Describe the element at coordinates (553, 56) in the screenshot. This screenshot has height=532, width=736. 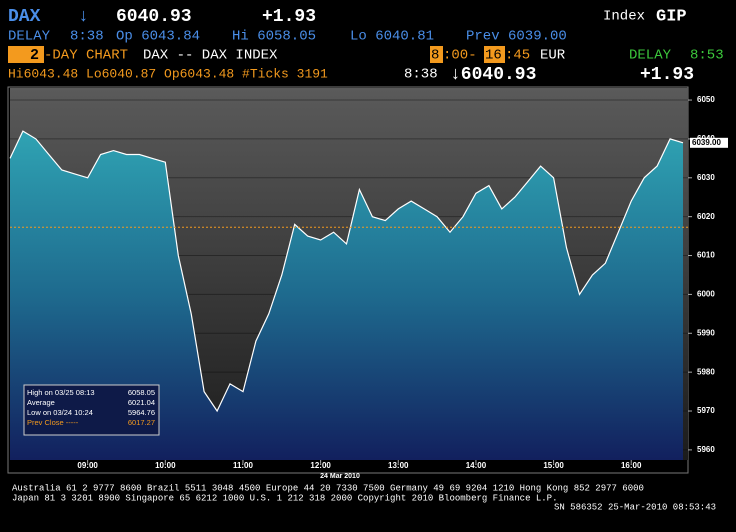
I see `currency: EUR` at that location.